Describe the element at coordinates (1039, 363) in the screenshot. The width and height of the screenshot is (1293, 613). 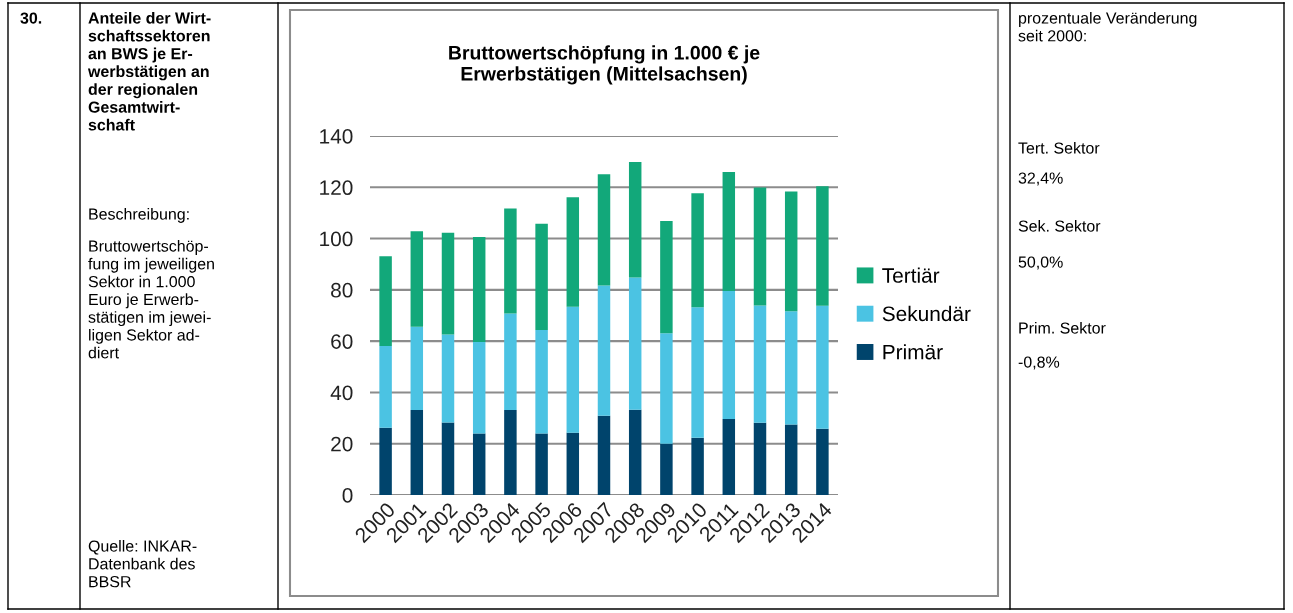
I see `text: -0,8%` at that location.